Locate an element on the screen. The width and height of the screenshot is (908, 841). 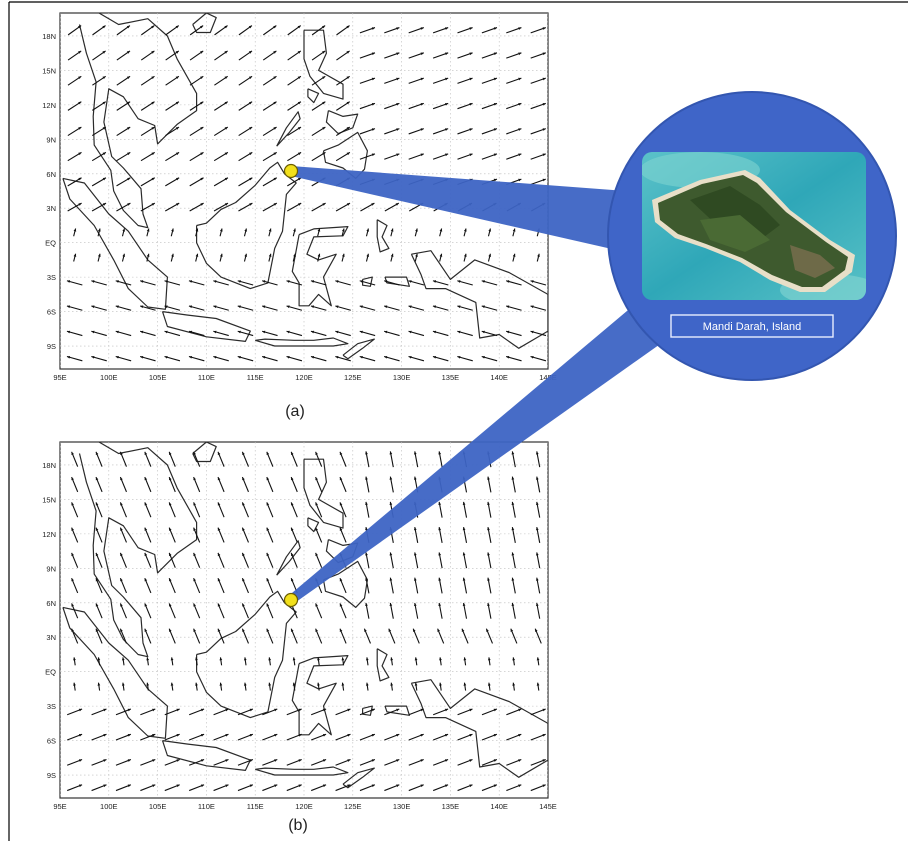
lon-tick-label: 95E is located at coordinates (59, 806).